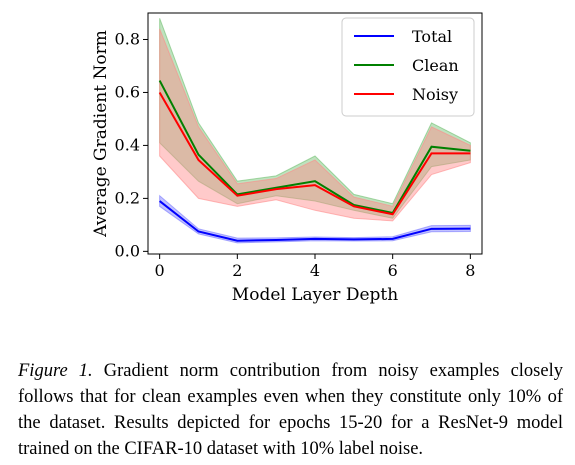 Image resolution: width=575 pixels, height=465 pixels. I want to click on legend-label-clean: Clean, so click(435, 65).